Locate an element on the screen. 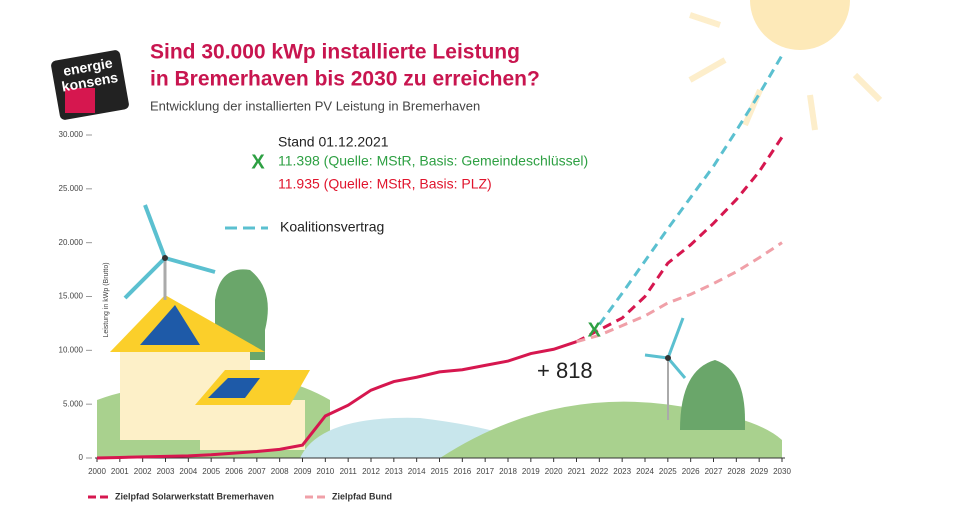  chart-title: in Bremerhaven bis 2030 zu erreichen? is located at coordinates (345, 79).